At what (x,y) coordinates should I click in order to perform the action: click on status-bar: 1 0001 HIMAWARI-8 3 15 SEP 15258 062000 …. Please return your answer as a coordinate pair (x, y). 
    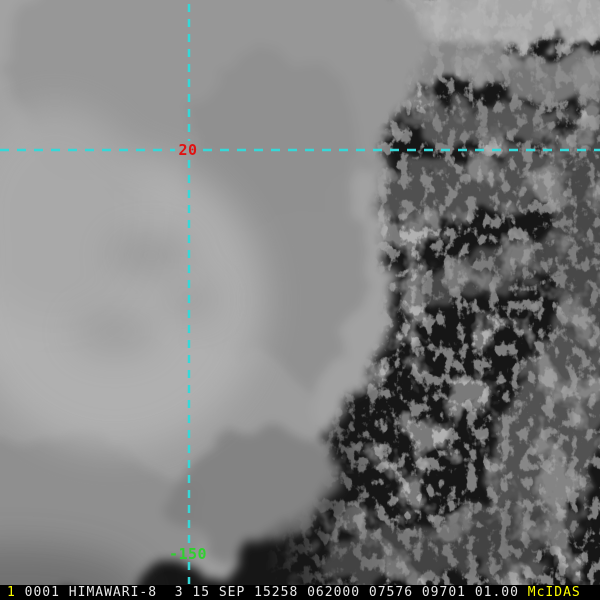
    Looking at the image, I should click on (300, 592).